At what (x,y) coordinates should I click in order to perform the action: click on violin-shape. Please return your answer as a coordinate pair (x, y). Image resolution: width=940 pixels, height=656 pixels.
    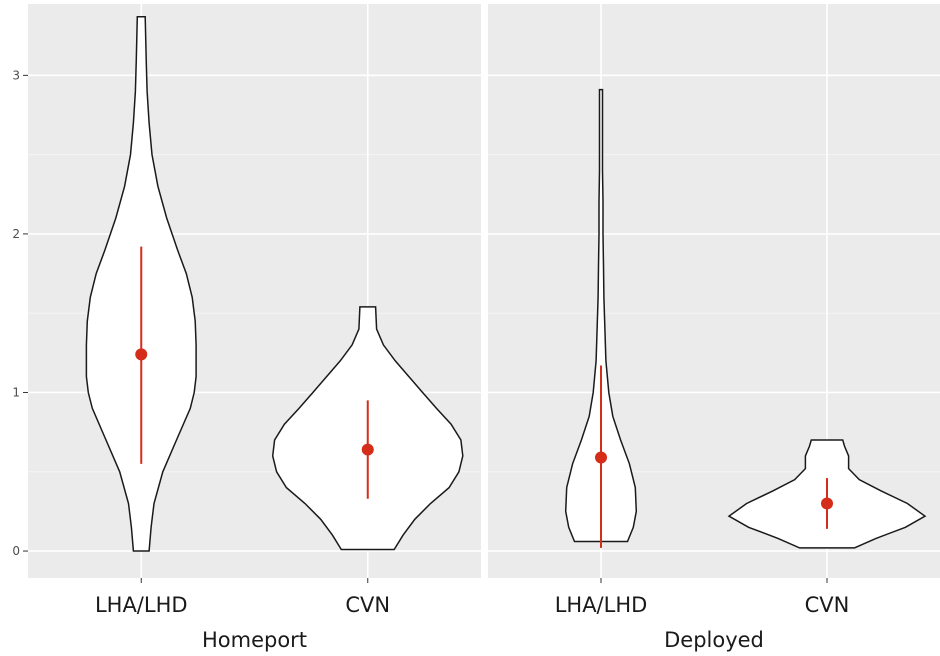
    Looking at the image, I should click on (601, 315).